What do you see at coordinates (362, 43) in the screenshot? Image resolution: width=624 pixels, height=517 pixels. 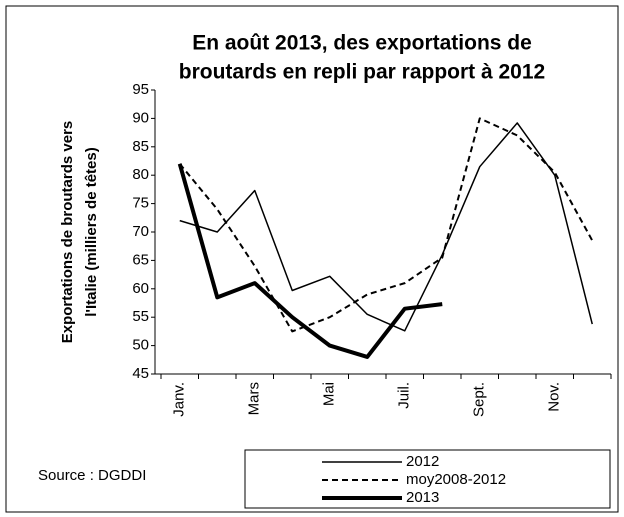 I see `chart-title: En août 2013, des exportations de` at bounding box center [362, 43].